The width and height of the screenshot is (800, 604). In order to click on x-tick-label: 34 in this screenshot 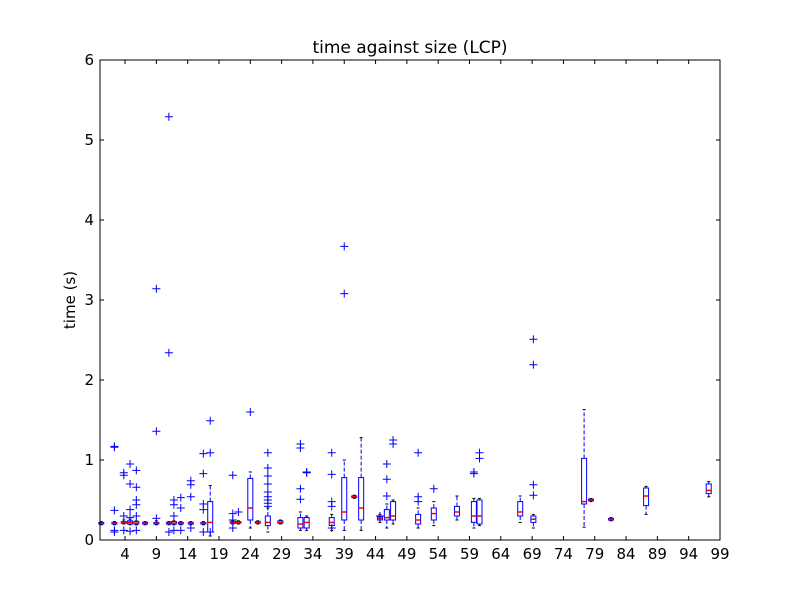, I will do `click(312, 554)`.